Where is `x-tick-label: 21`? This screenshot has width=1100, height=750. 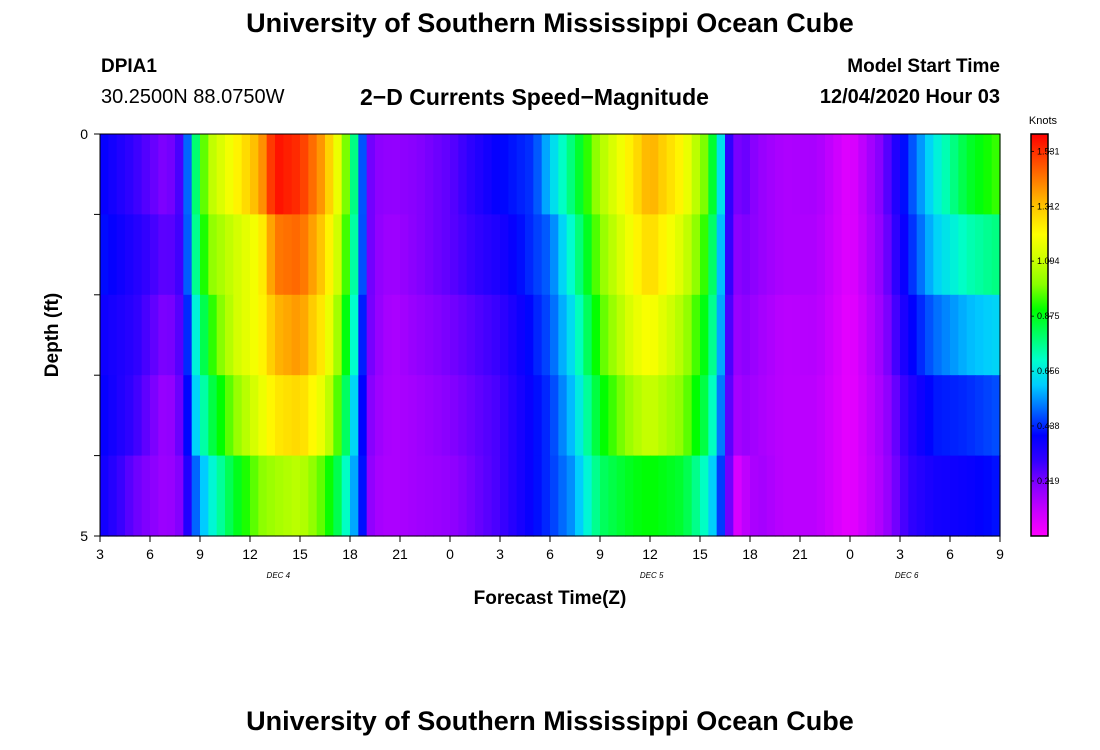 x-tick-label: 21 is located at coordinates (400, 554).